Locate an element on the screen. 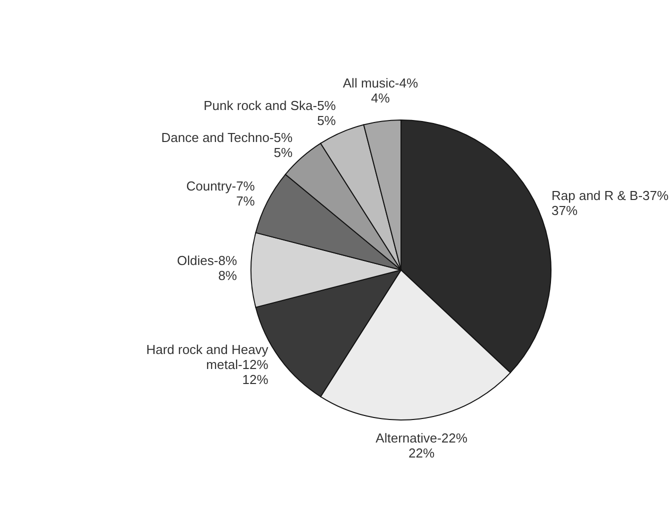 Image resolution: width=672 pixels, height=515 pixels. slice-label: Oldies-8% is located at coordinates (207, 260).